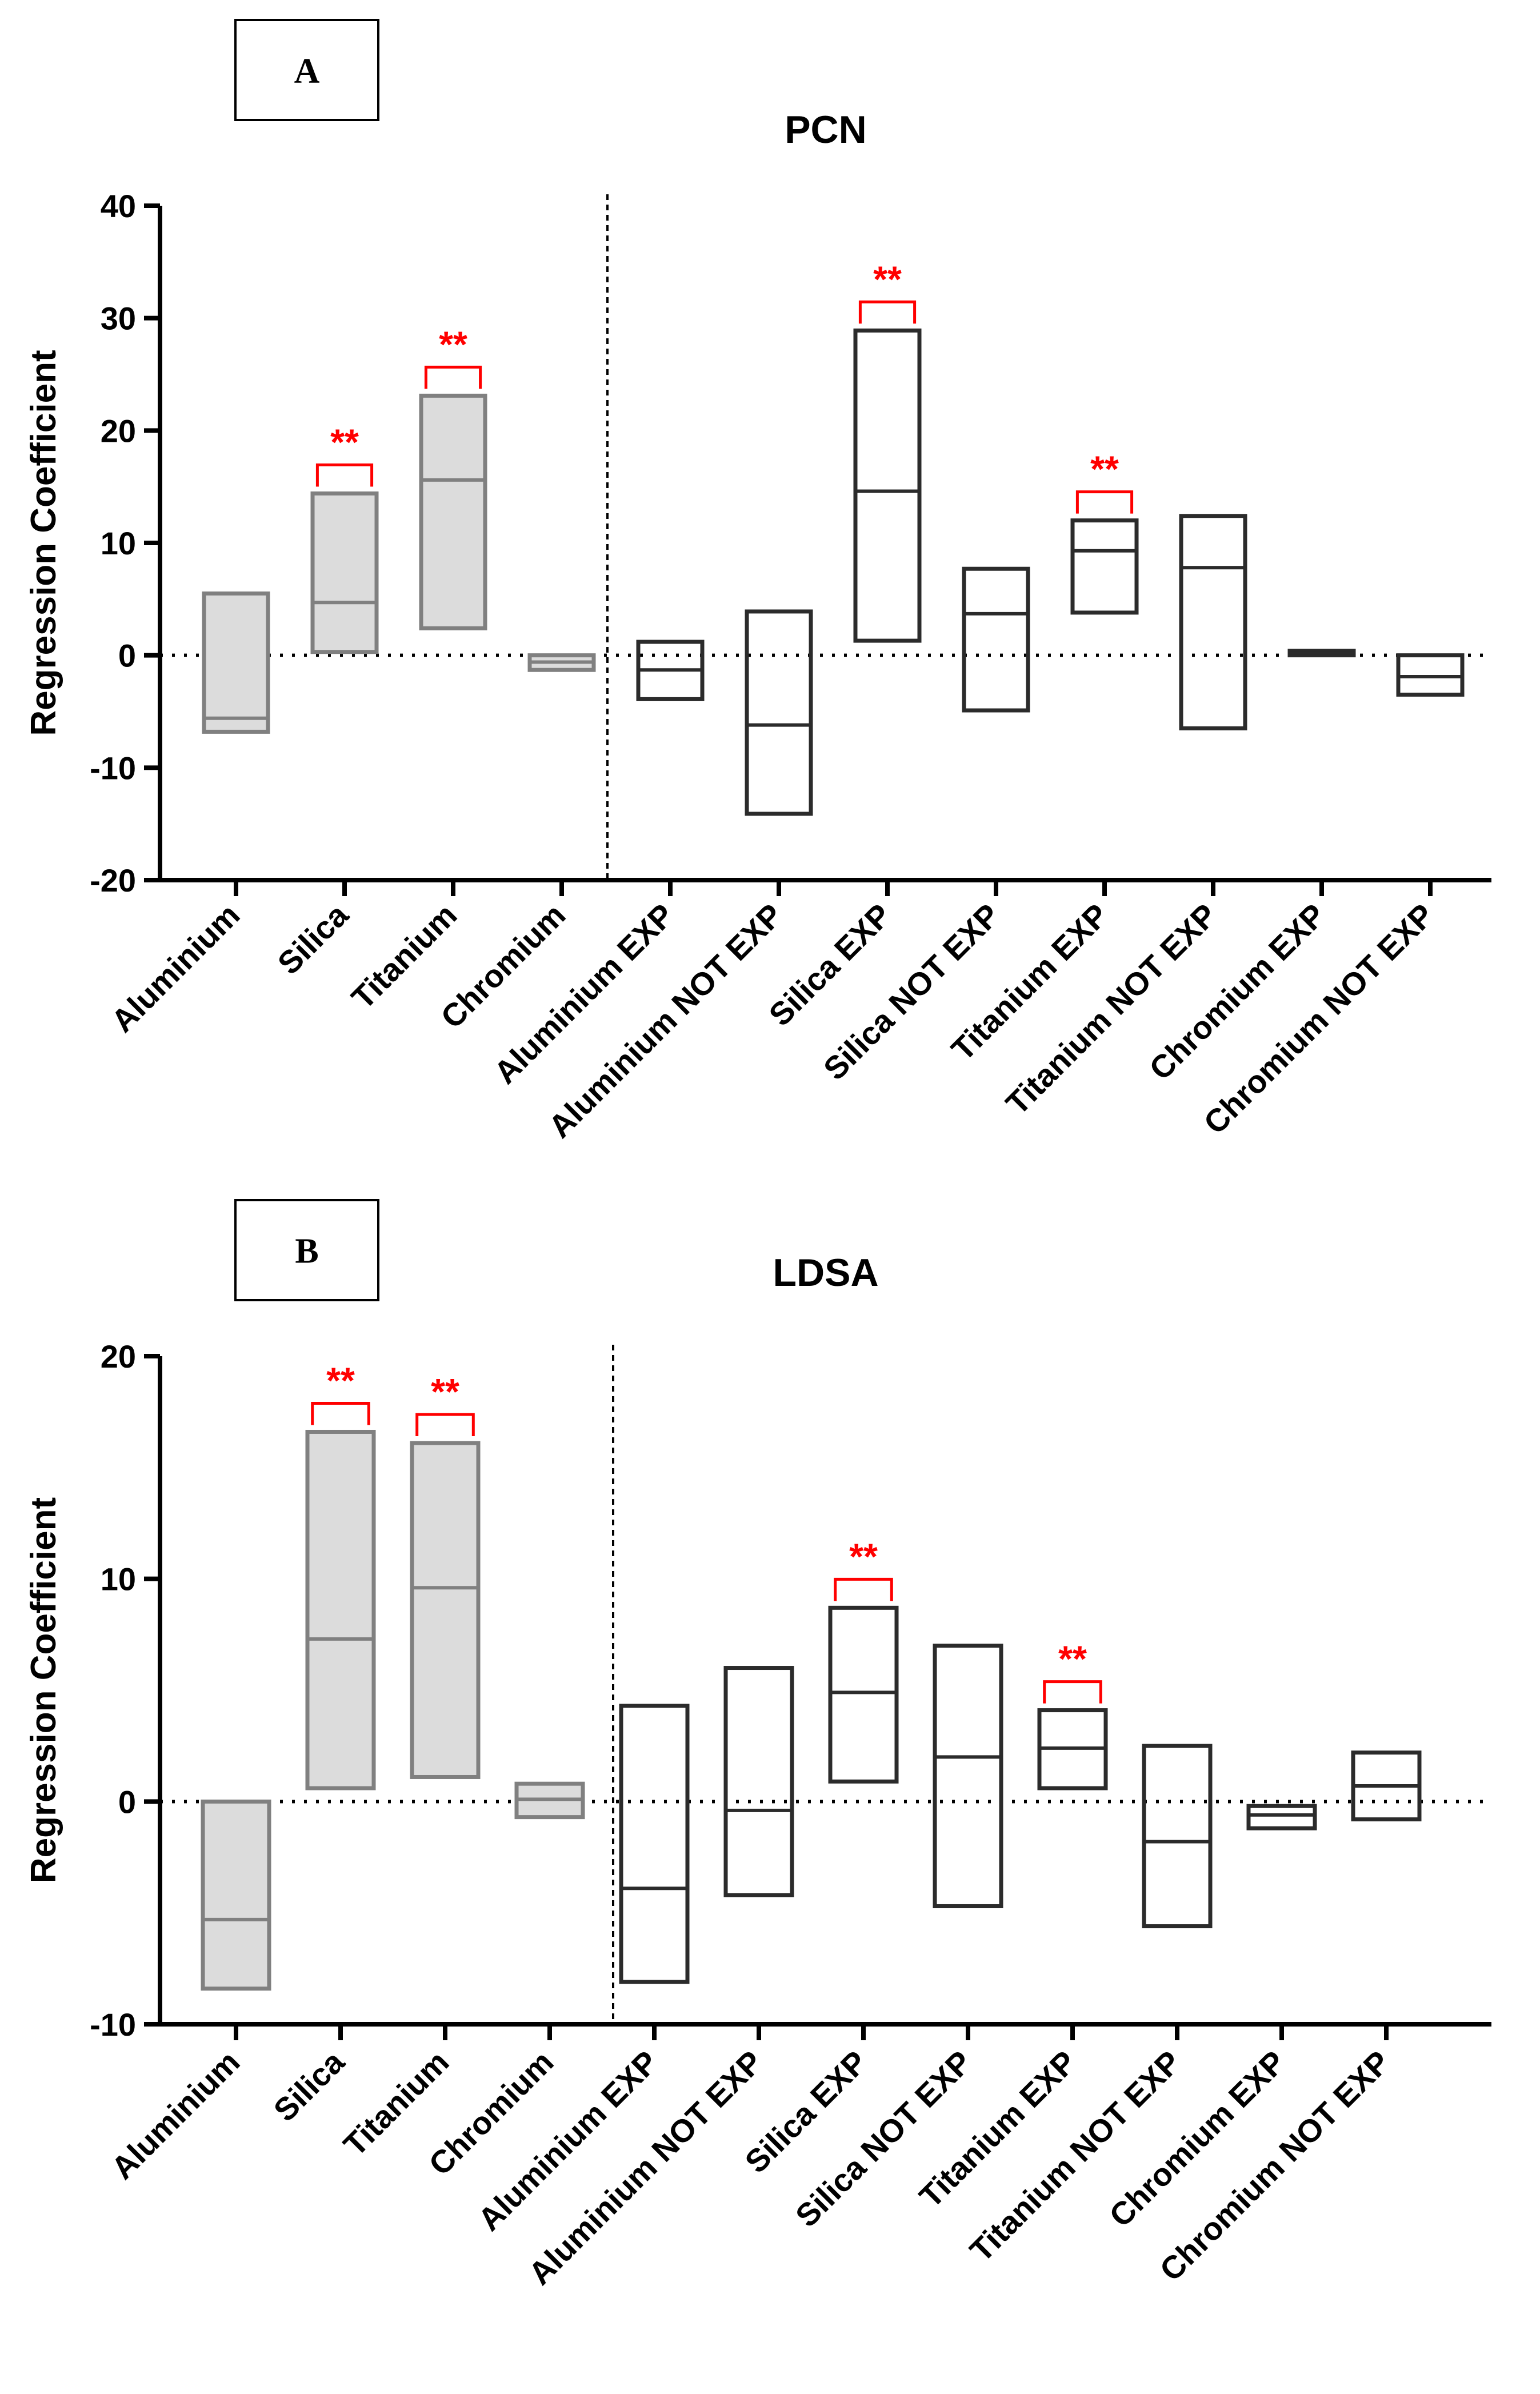 Image resolution: width=1540 pixels, height=2394 pixels. I want to click on panel-label: A, so click(307, 71).